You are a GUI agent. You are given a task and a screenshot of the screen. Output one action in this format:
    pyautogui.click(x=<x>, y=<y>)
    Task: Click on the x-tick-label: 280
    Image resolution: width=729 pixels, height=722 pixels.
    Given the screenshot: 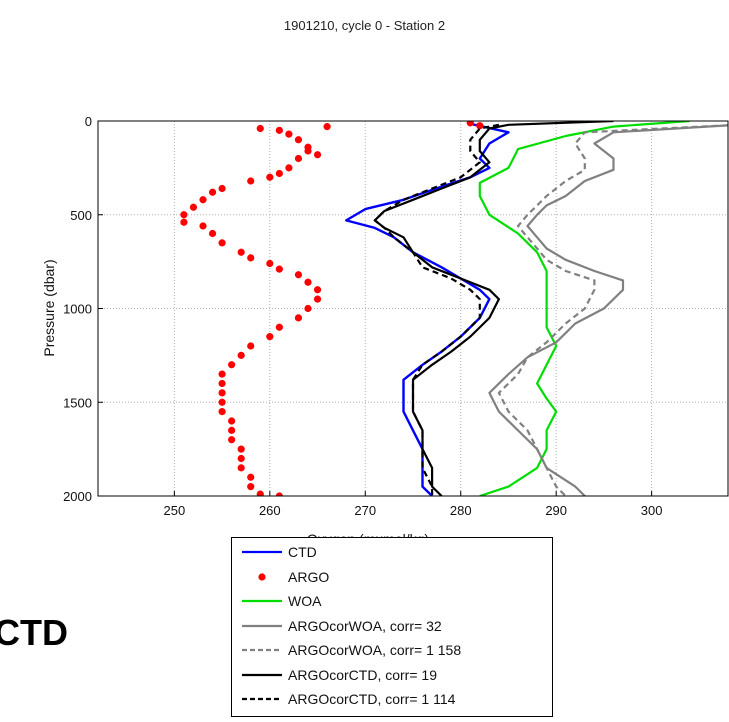 What is the action you would take?
    pyautogui.click(x=461, y=510)
    